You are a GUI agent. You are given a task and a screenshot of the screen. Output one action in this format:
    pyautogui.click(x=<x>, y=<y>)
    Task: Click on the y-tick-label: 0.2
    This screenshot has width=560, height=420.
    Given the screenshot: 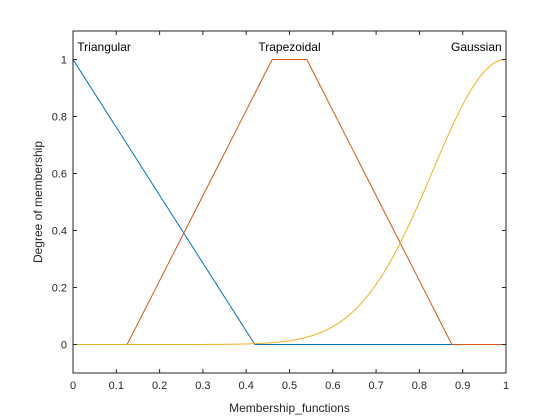 What is the action you would take?
    pyautogui.click(x=59, y=289)
    